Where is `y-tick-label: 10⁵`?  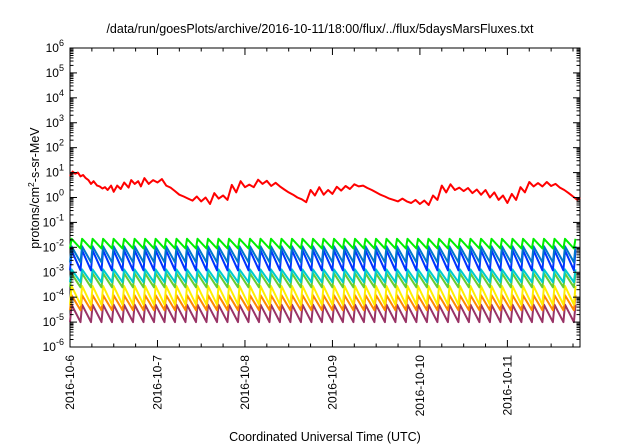
y-tick-label: 10⁵ is located at coordinates (55, 71).